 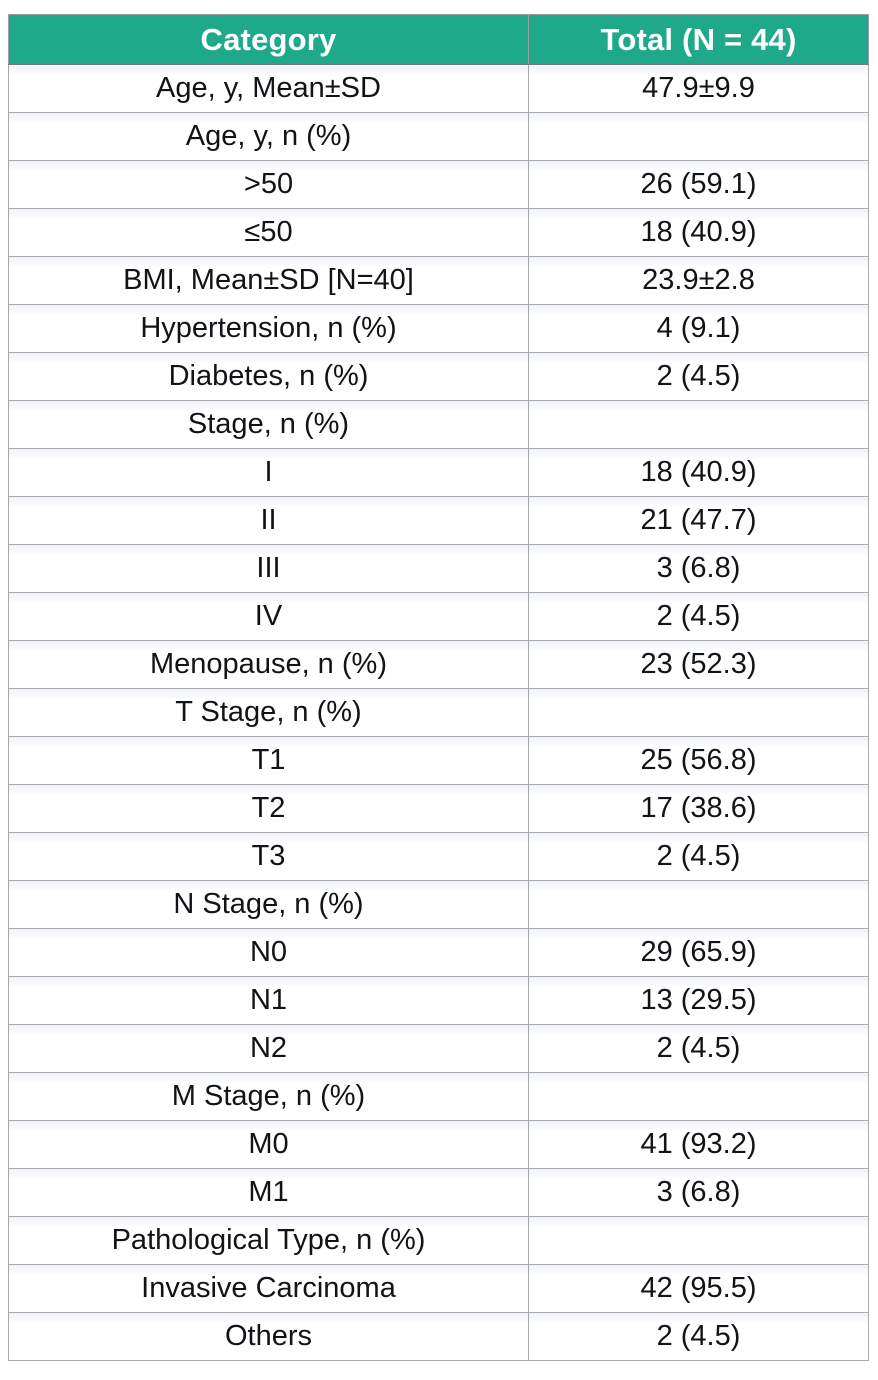 What do you see at coordinates (268, 328) in the screenshot?
I see `category-cell: Hypertension, n (%)` at bounding box center [268, 328].